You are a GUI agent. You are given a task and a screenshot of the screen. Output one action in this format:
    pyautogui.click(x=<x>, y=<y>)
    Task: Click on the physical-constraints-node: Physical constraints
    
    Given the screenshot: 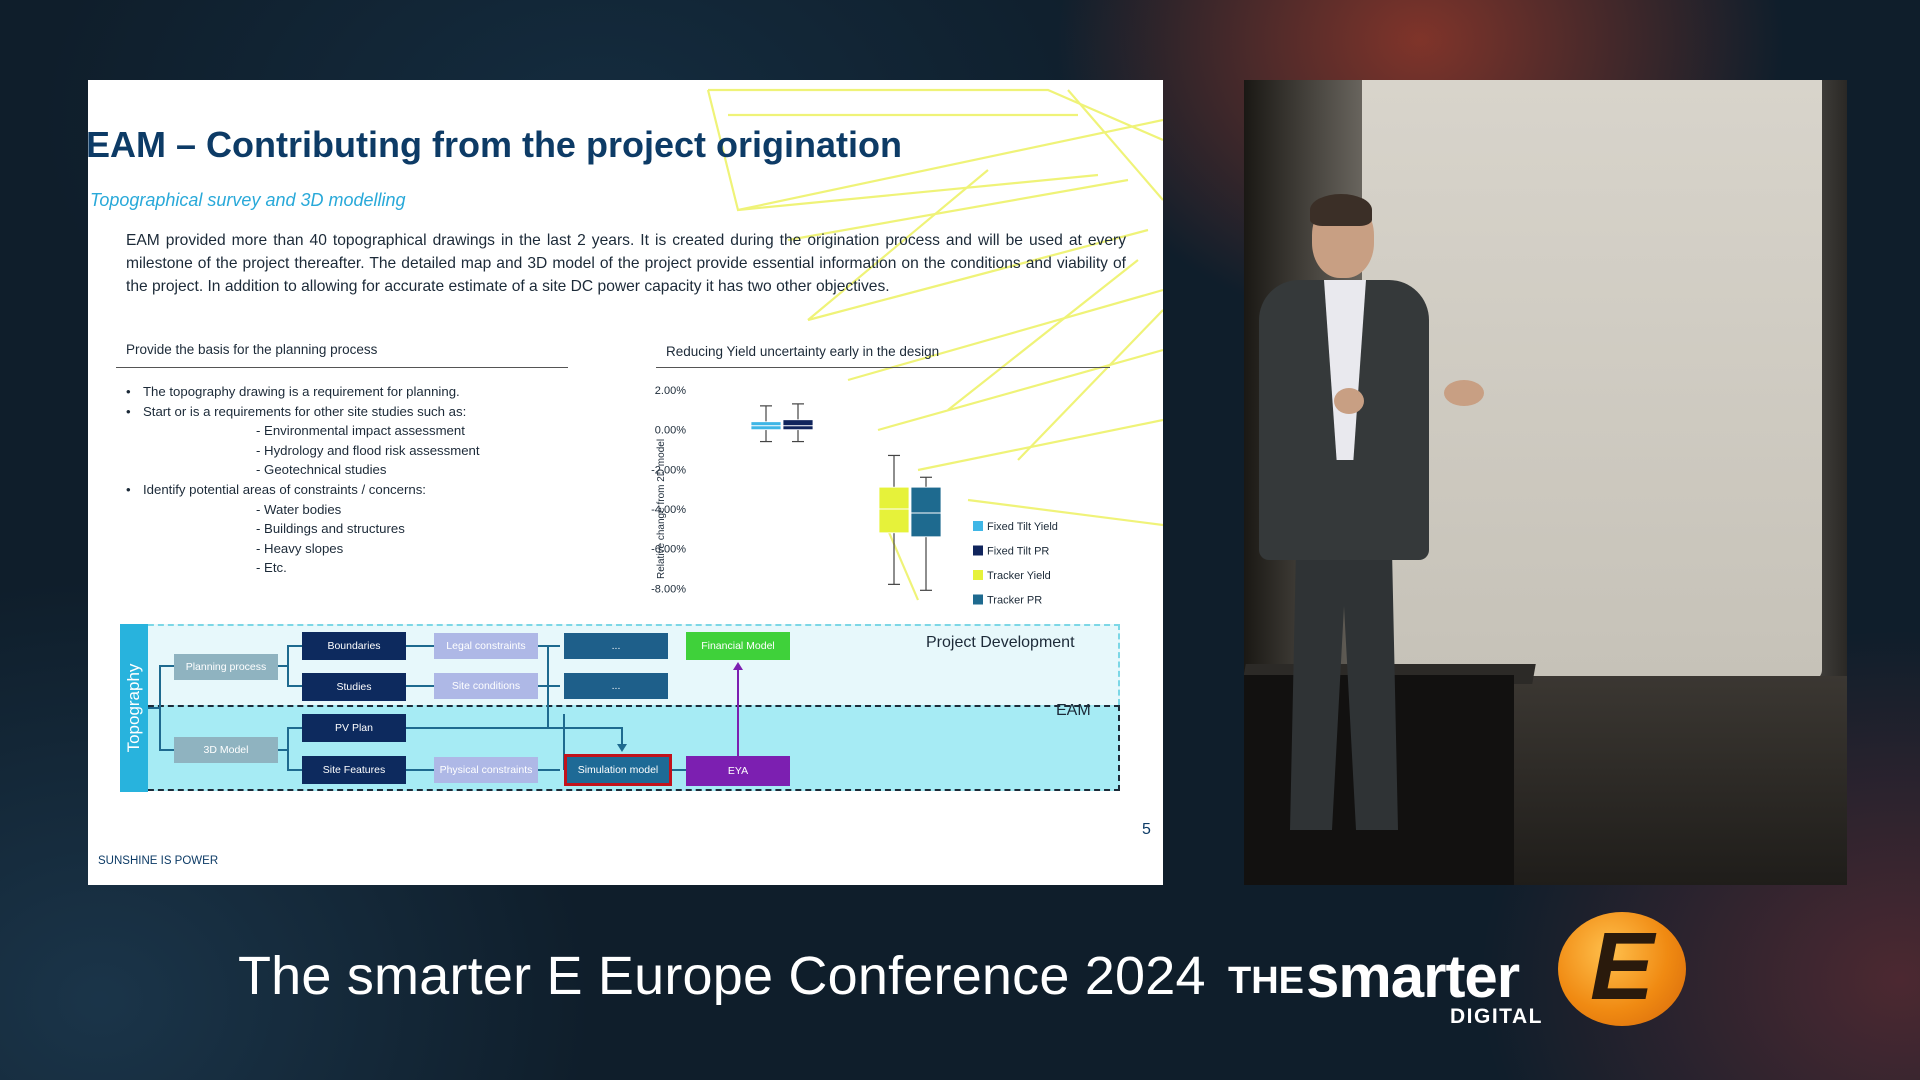 What is the action you would take?
    pyautogui.click(x=486, y=770)
    